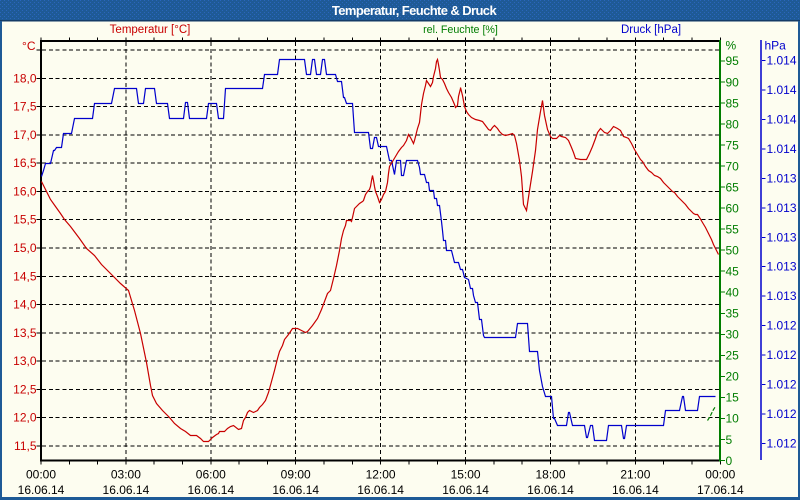  What do you see at coordinates (733, 356) in the screenshot?
I see `svg-text: 25` at bounding box center [733, 356].